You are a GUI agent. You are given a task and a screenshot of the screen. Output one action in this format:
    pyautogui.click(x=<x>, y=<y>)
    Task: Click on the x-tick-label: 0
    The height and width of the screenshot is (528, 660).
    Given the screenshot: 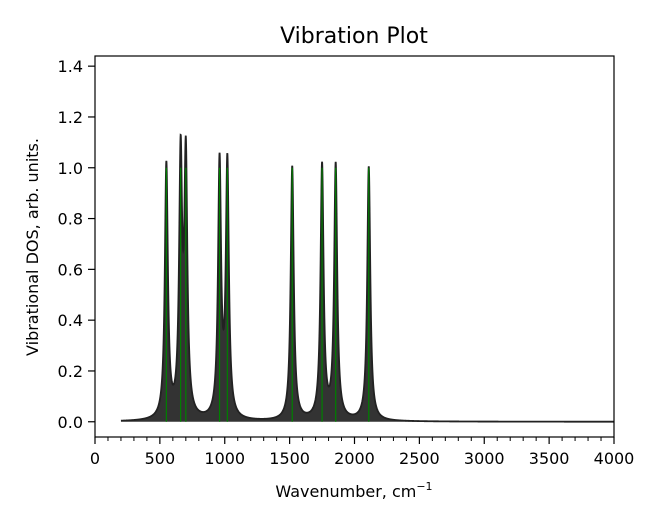 What is the action you would take?
    pyautogui.click(x=95, y=458)
    